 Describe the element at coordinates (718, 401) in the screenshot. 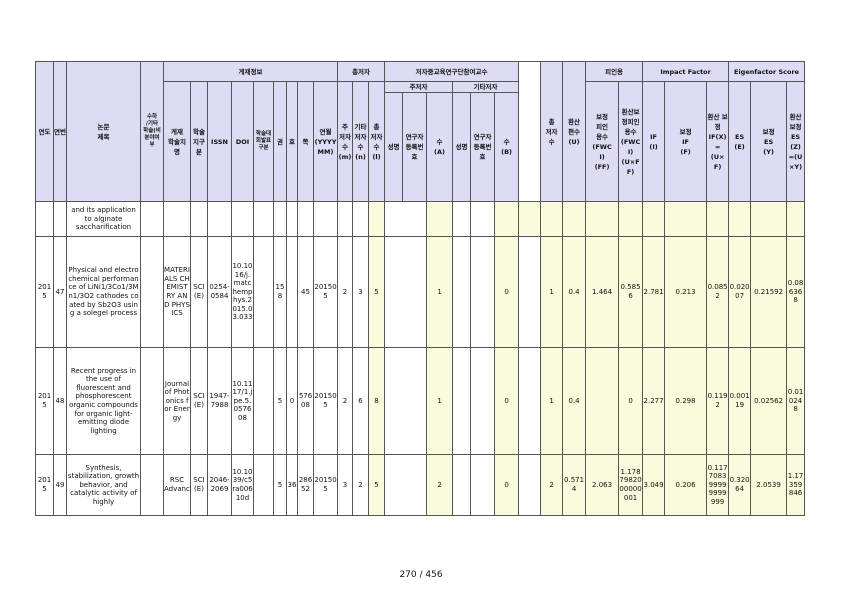

I see `cell-if-conv: 0.1192` at that location.